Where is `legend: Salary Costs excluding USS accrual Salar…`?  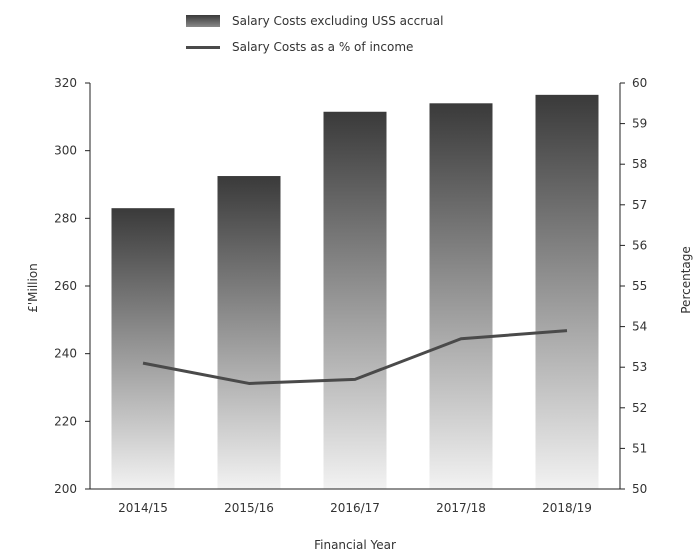 legend: Salary Costs excluding USS accrual Salar… is located at coordinates (314, 34).